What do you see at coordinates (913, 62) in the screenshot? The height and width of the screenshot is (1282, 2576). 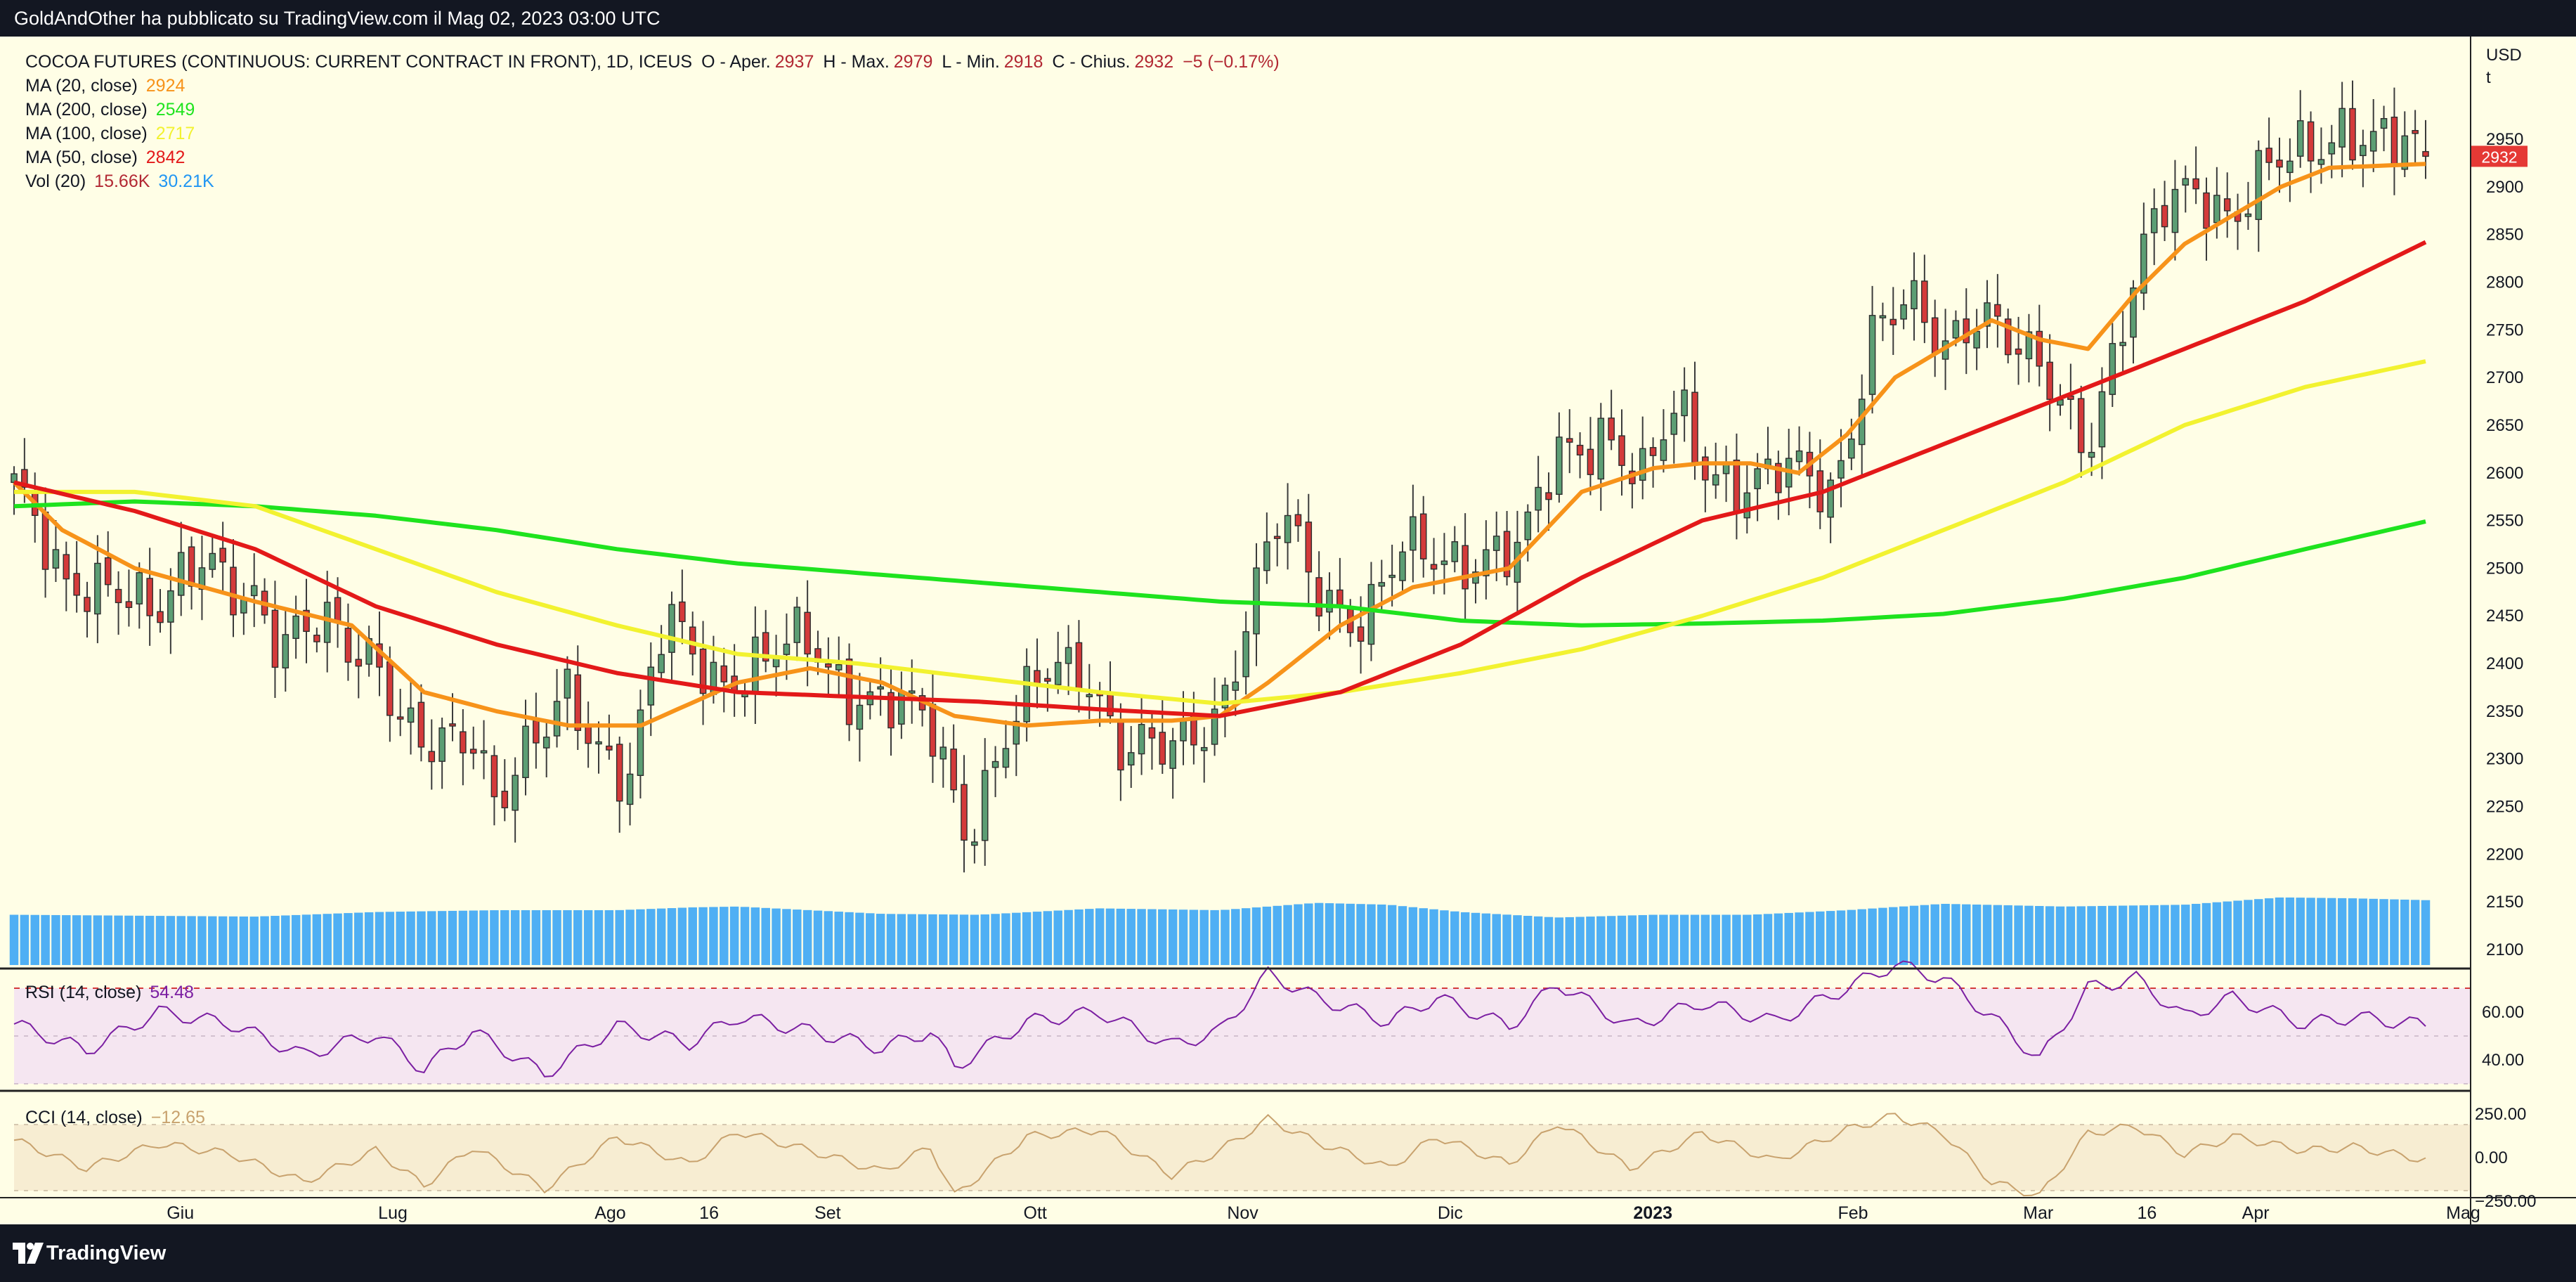 I see `high-value: 2979` at bounding box center [913, 62].